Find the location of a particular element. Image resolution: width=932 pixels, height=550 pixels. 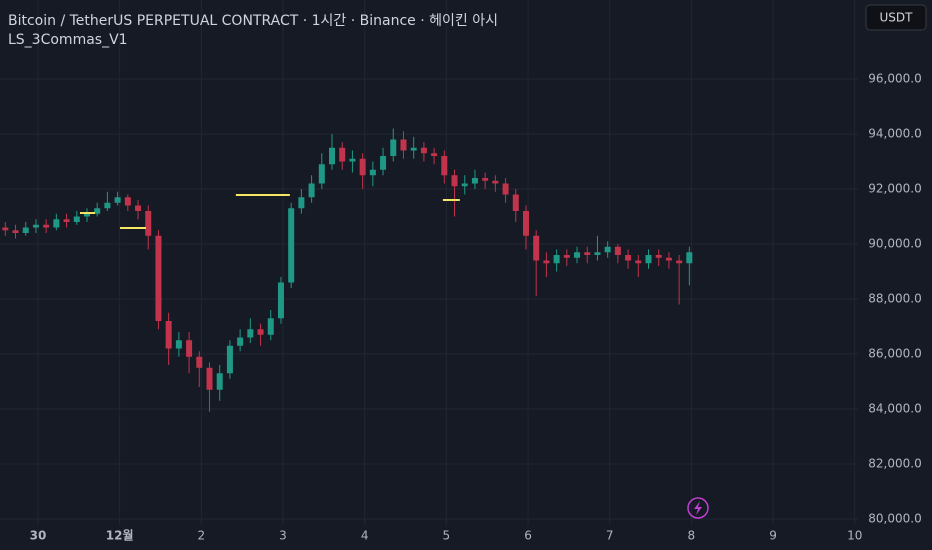

x-tick-label: 2 is located at coordinates (202, 536).